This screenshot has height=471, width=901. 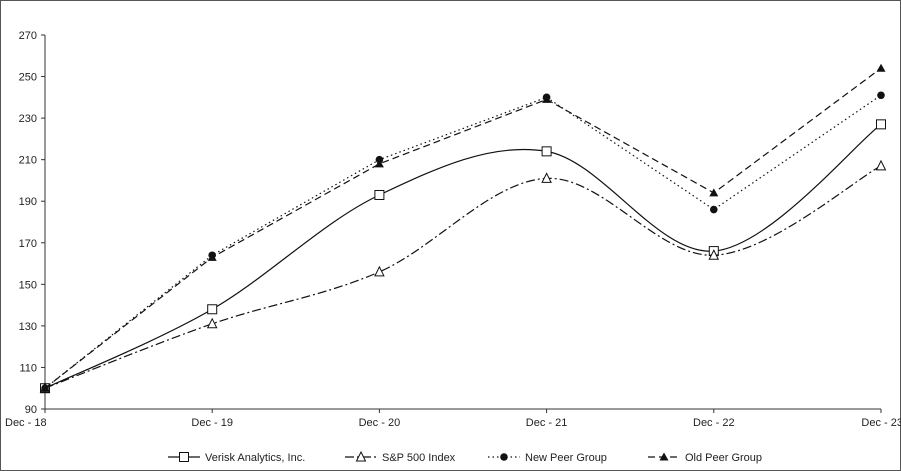 I want to click on y-tick-label: 150, so click(x=28, y=285).